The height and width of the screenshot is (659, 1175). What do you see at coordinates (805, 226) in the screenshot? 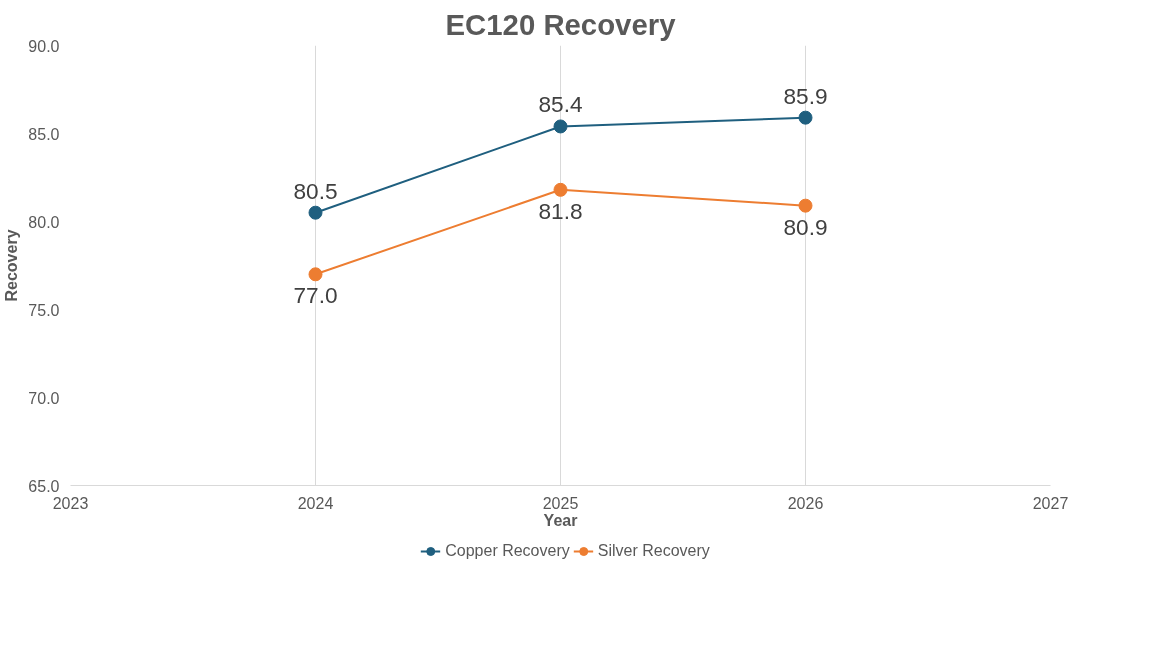
I see `data-label: 80.9` at bounding box center [805, 226].